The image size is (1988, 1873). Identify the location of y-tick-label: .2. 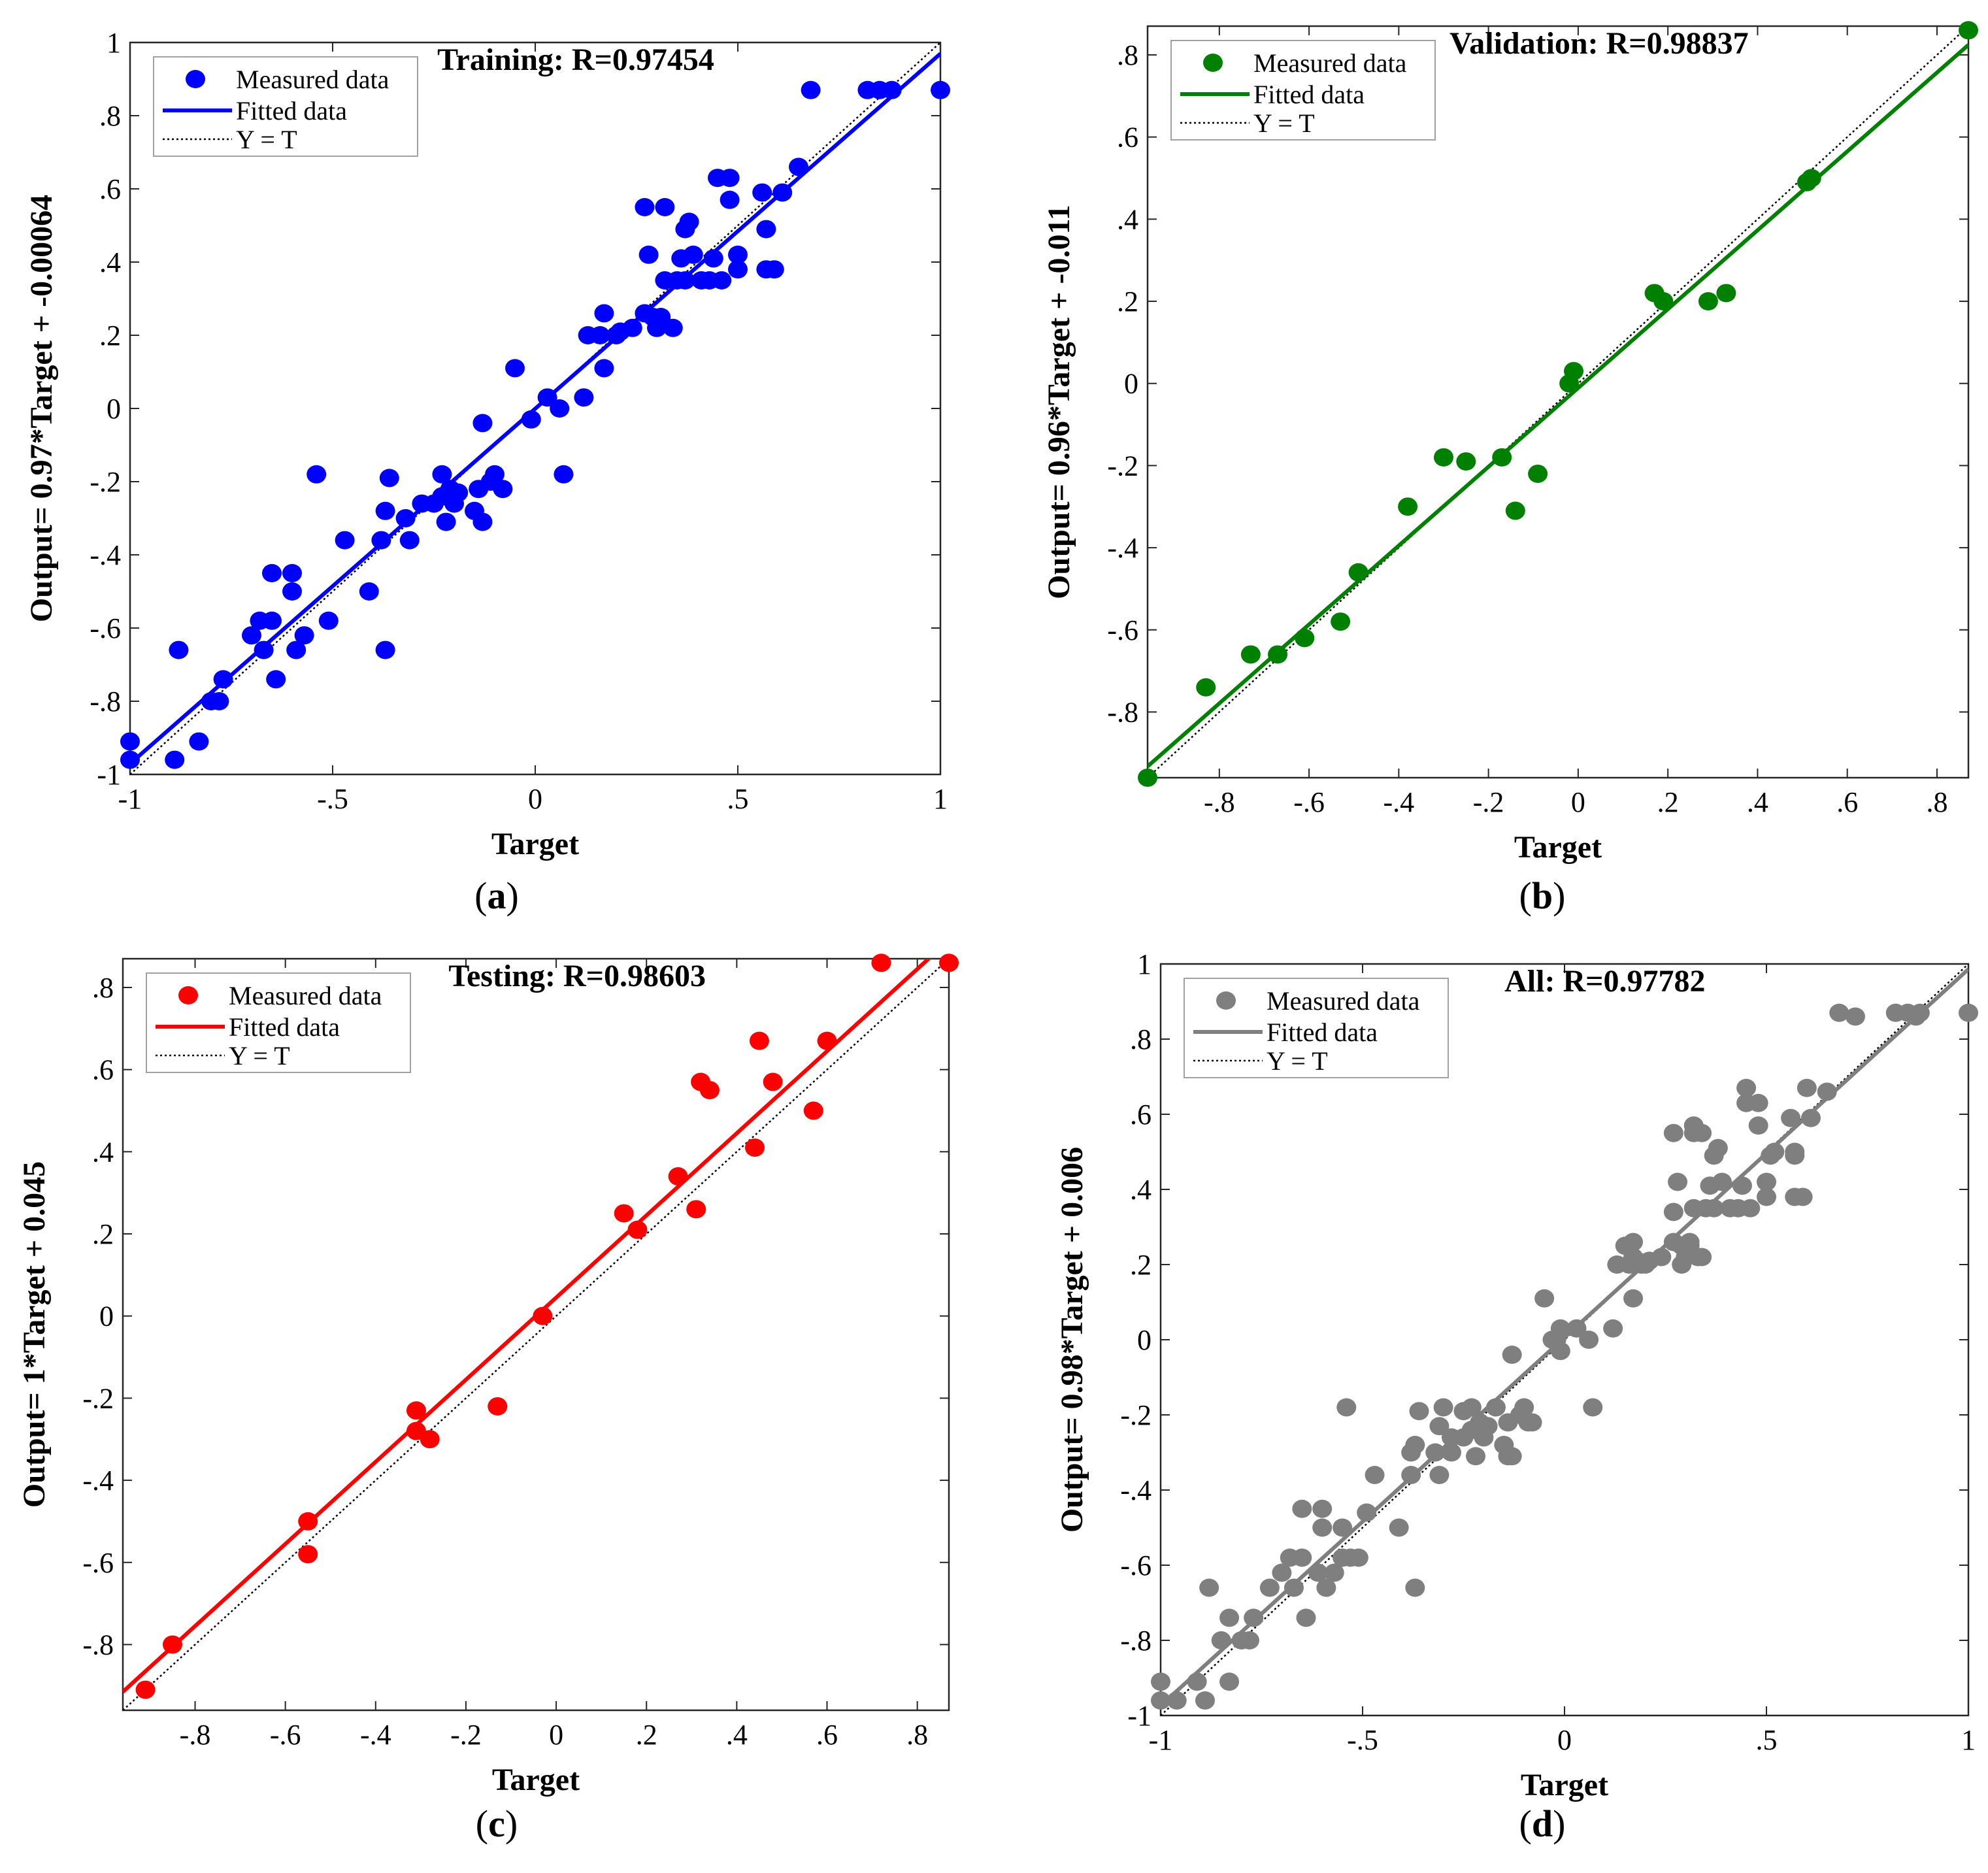
(110, 336).